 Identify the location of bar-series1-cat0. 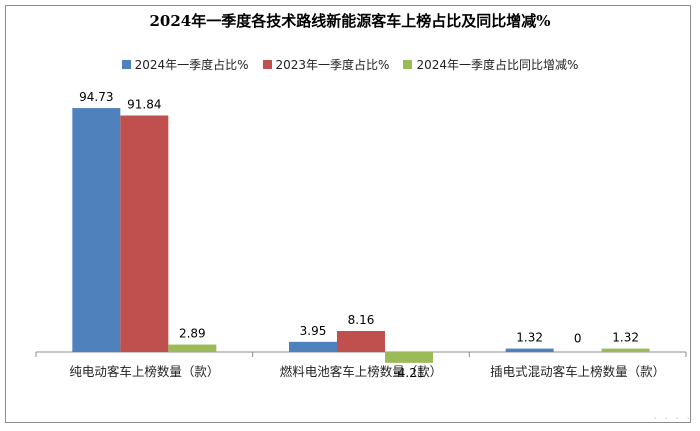
(144, 234).